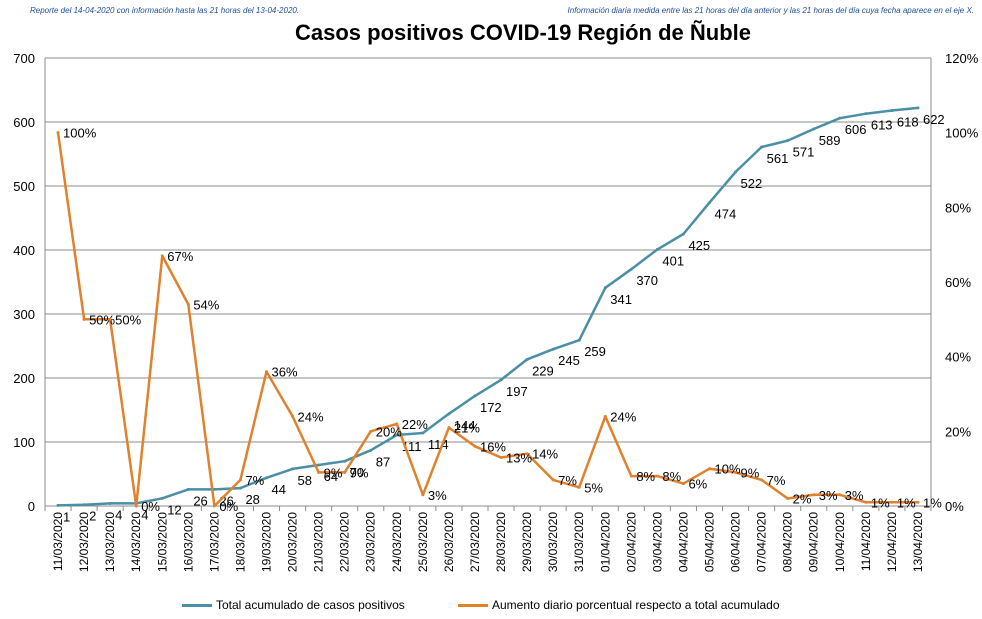 This screenshot has width=982, height=619. I want to click on data-label-percent: 20%, so click(389, 431).